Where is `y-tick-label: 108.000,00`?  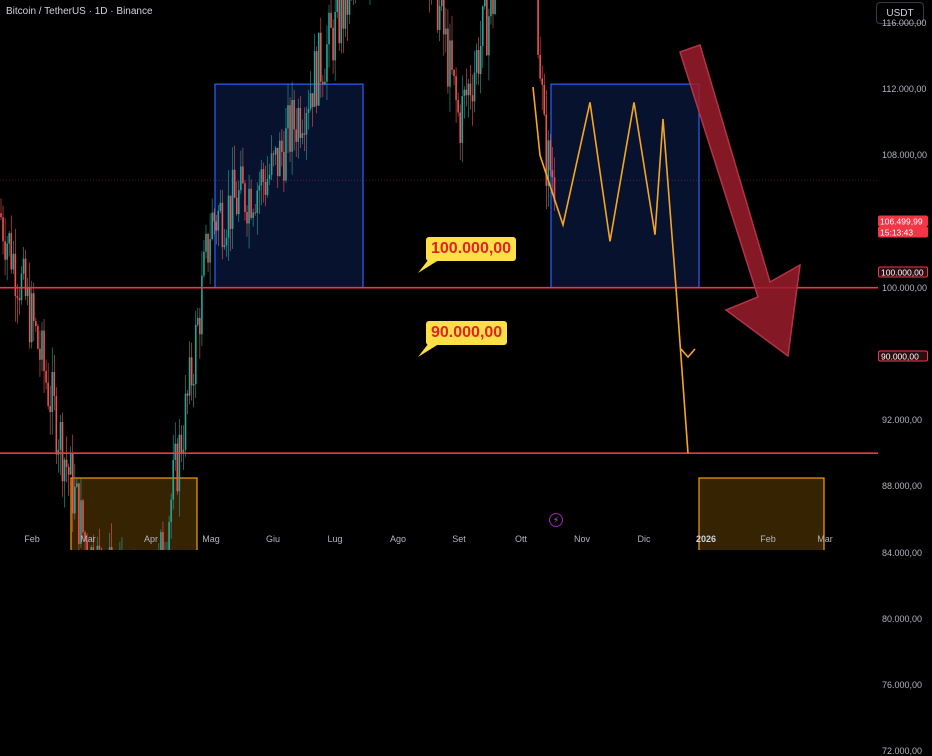 y-tick-label: 108.000,00 is located at coordinates (905, 155).